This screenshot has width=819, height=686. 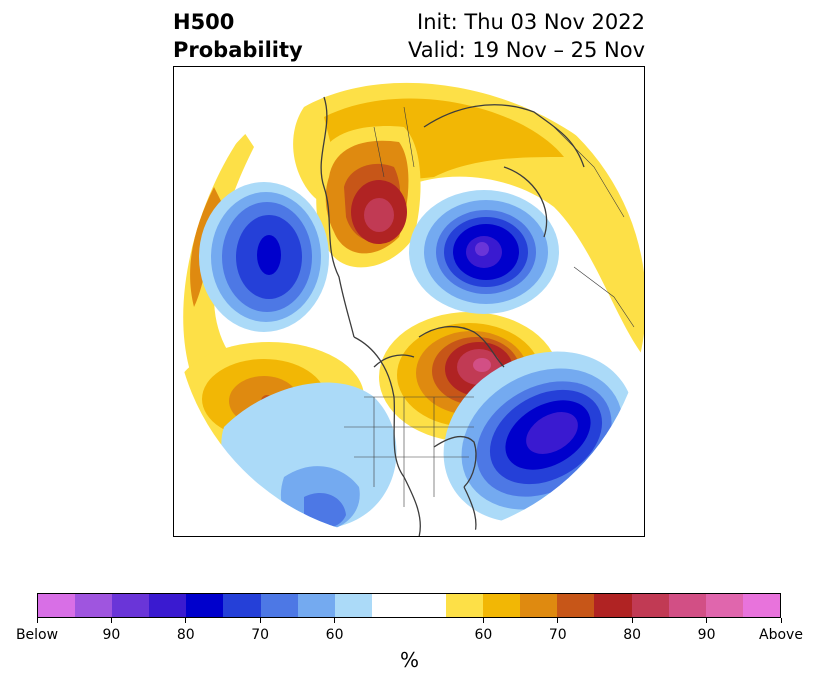 What do you see at coordinates (484, 252) in the screenshot?
I see `below-anomaly-pole` at bounding box center [484, 252].